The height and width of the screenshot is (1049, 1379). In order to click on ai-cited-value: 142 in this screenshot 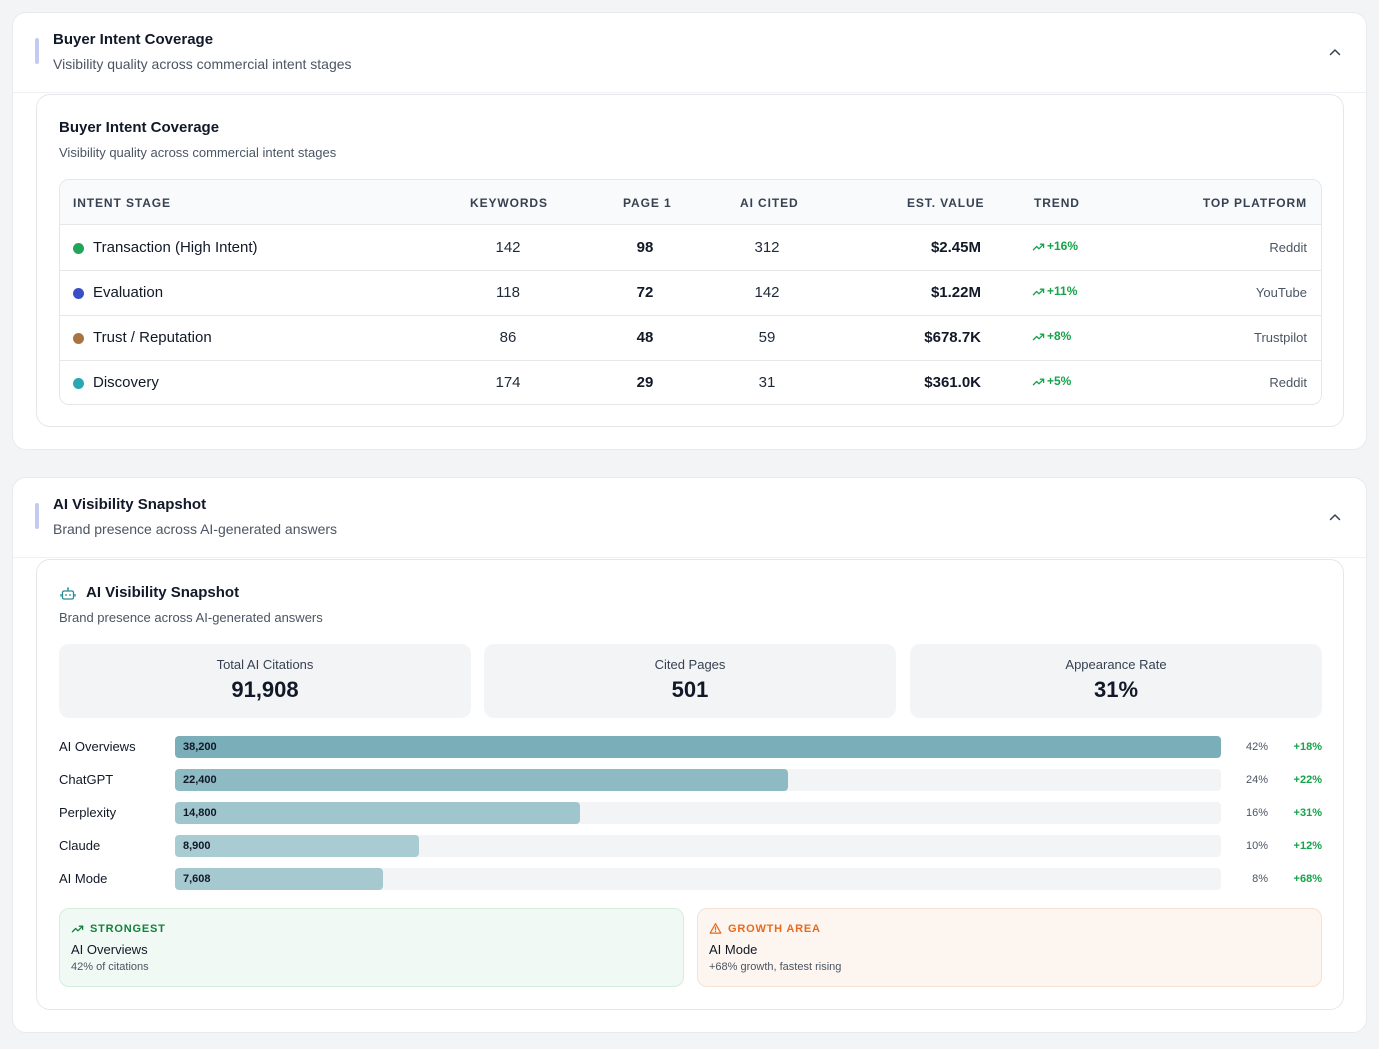, I will do `click(767, 292)`.